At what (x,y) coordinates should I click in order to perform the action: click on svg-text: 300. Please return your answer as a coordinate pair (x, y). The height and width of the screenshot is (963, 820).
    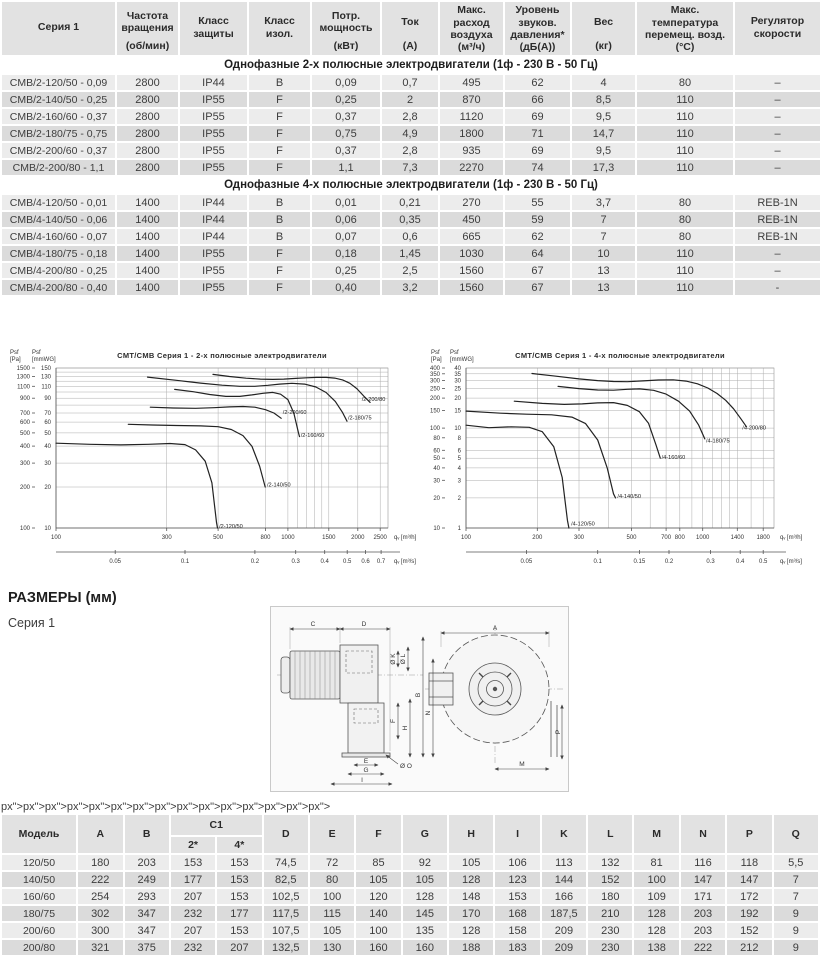
    Looking at the image, I should click on (435, 382).